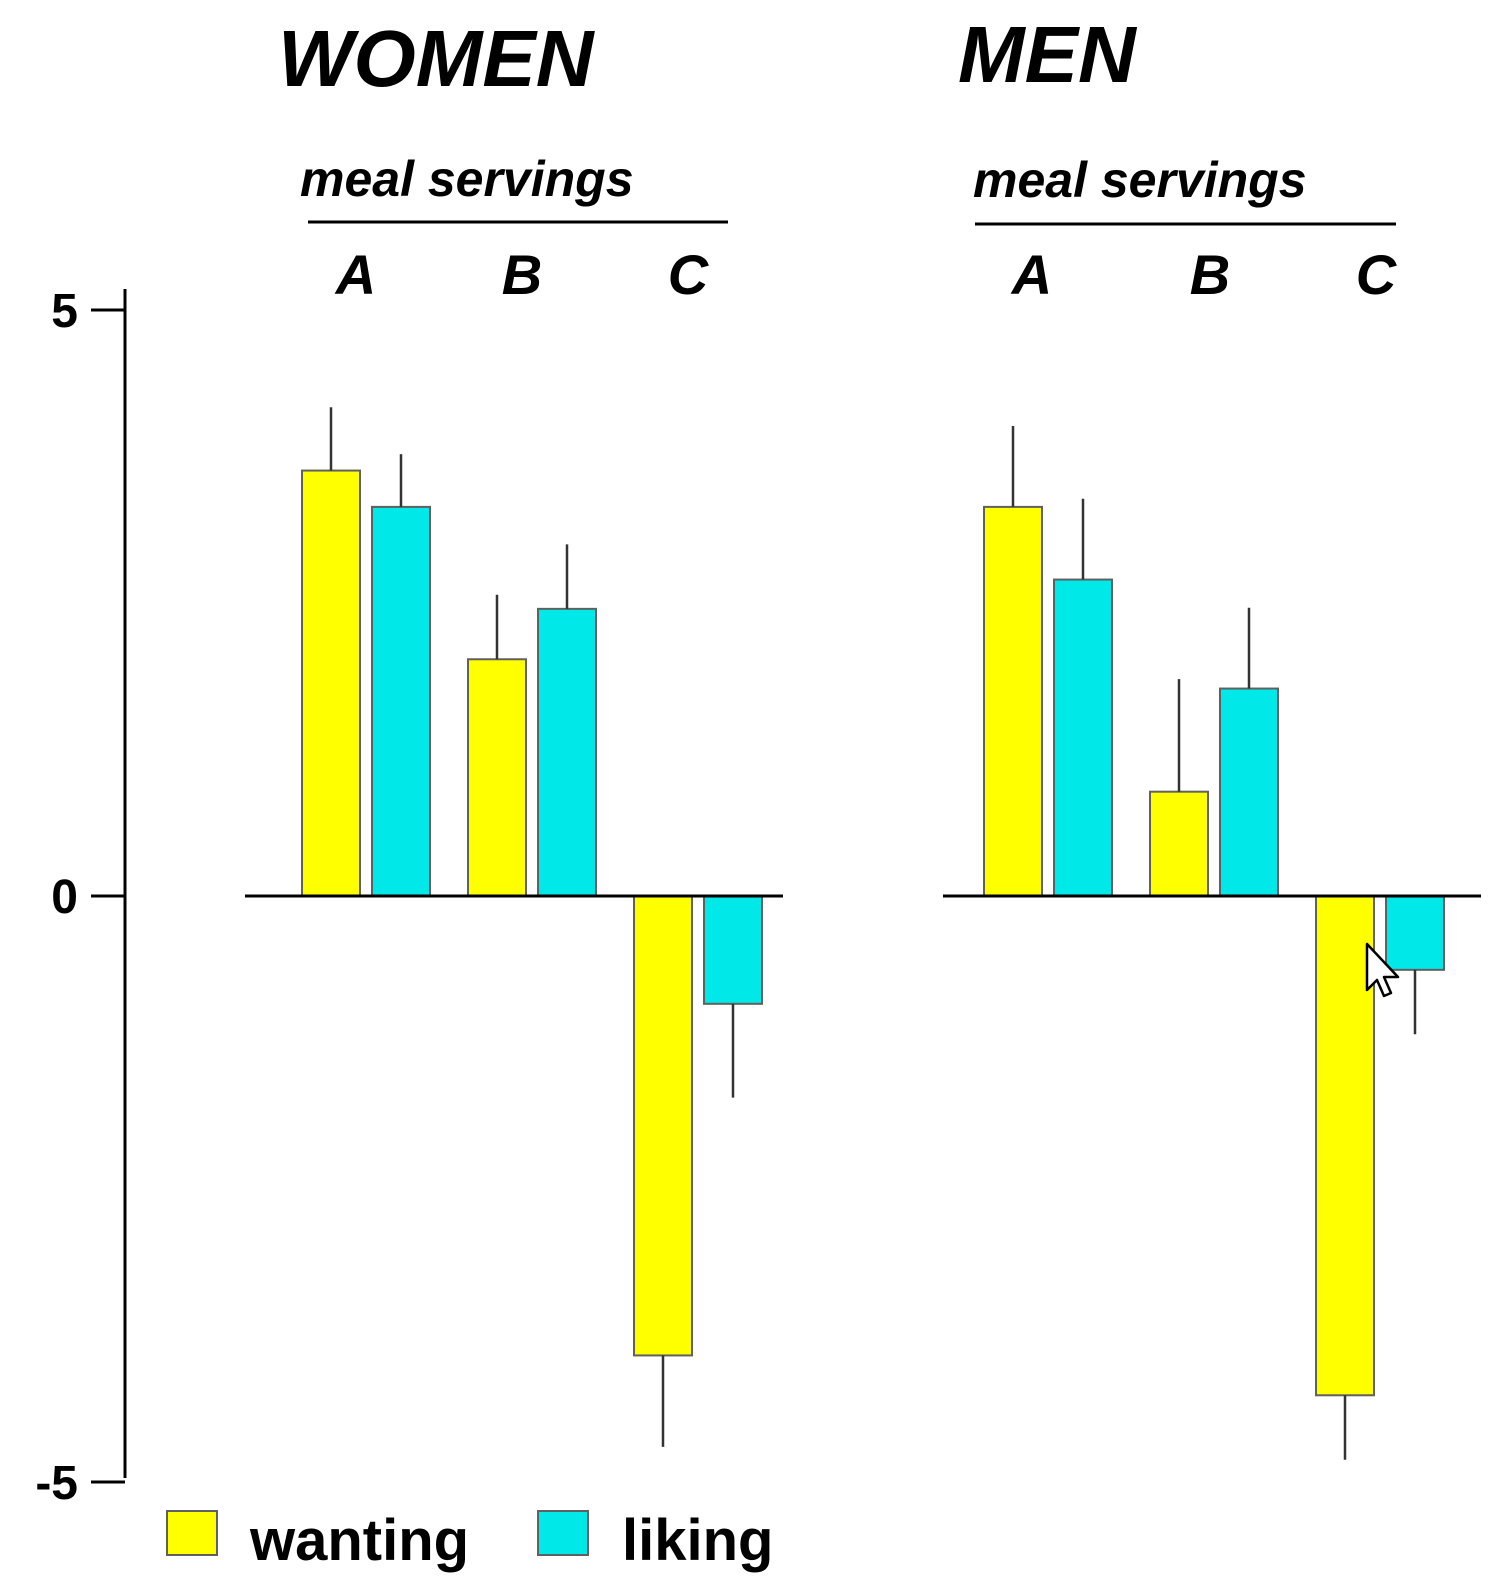 The width and height of the screenshot is (1500, 1588). I want to click on panel-title-men: MEN, so click(1048, 54).